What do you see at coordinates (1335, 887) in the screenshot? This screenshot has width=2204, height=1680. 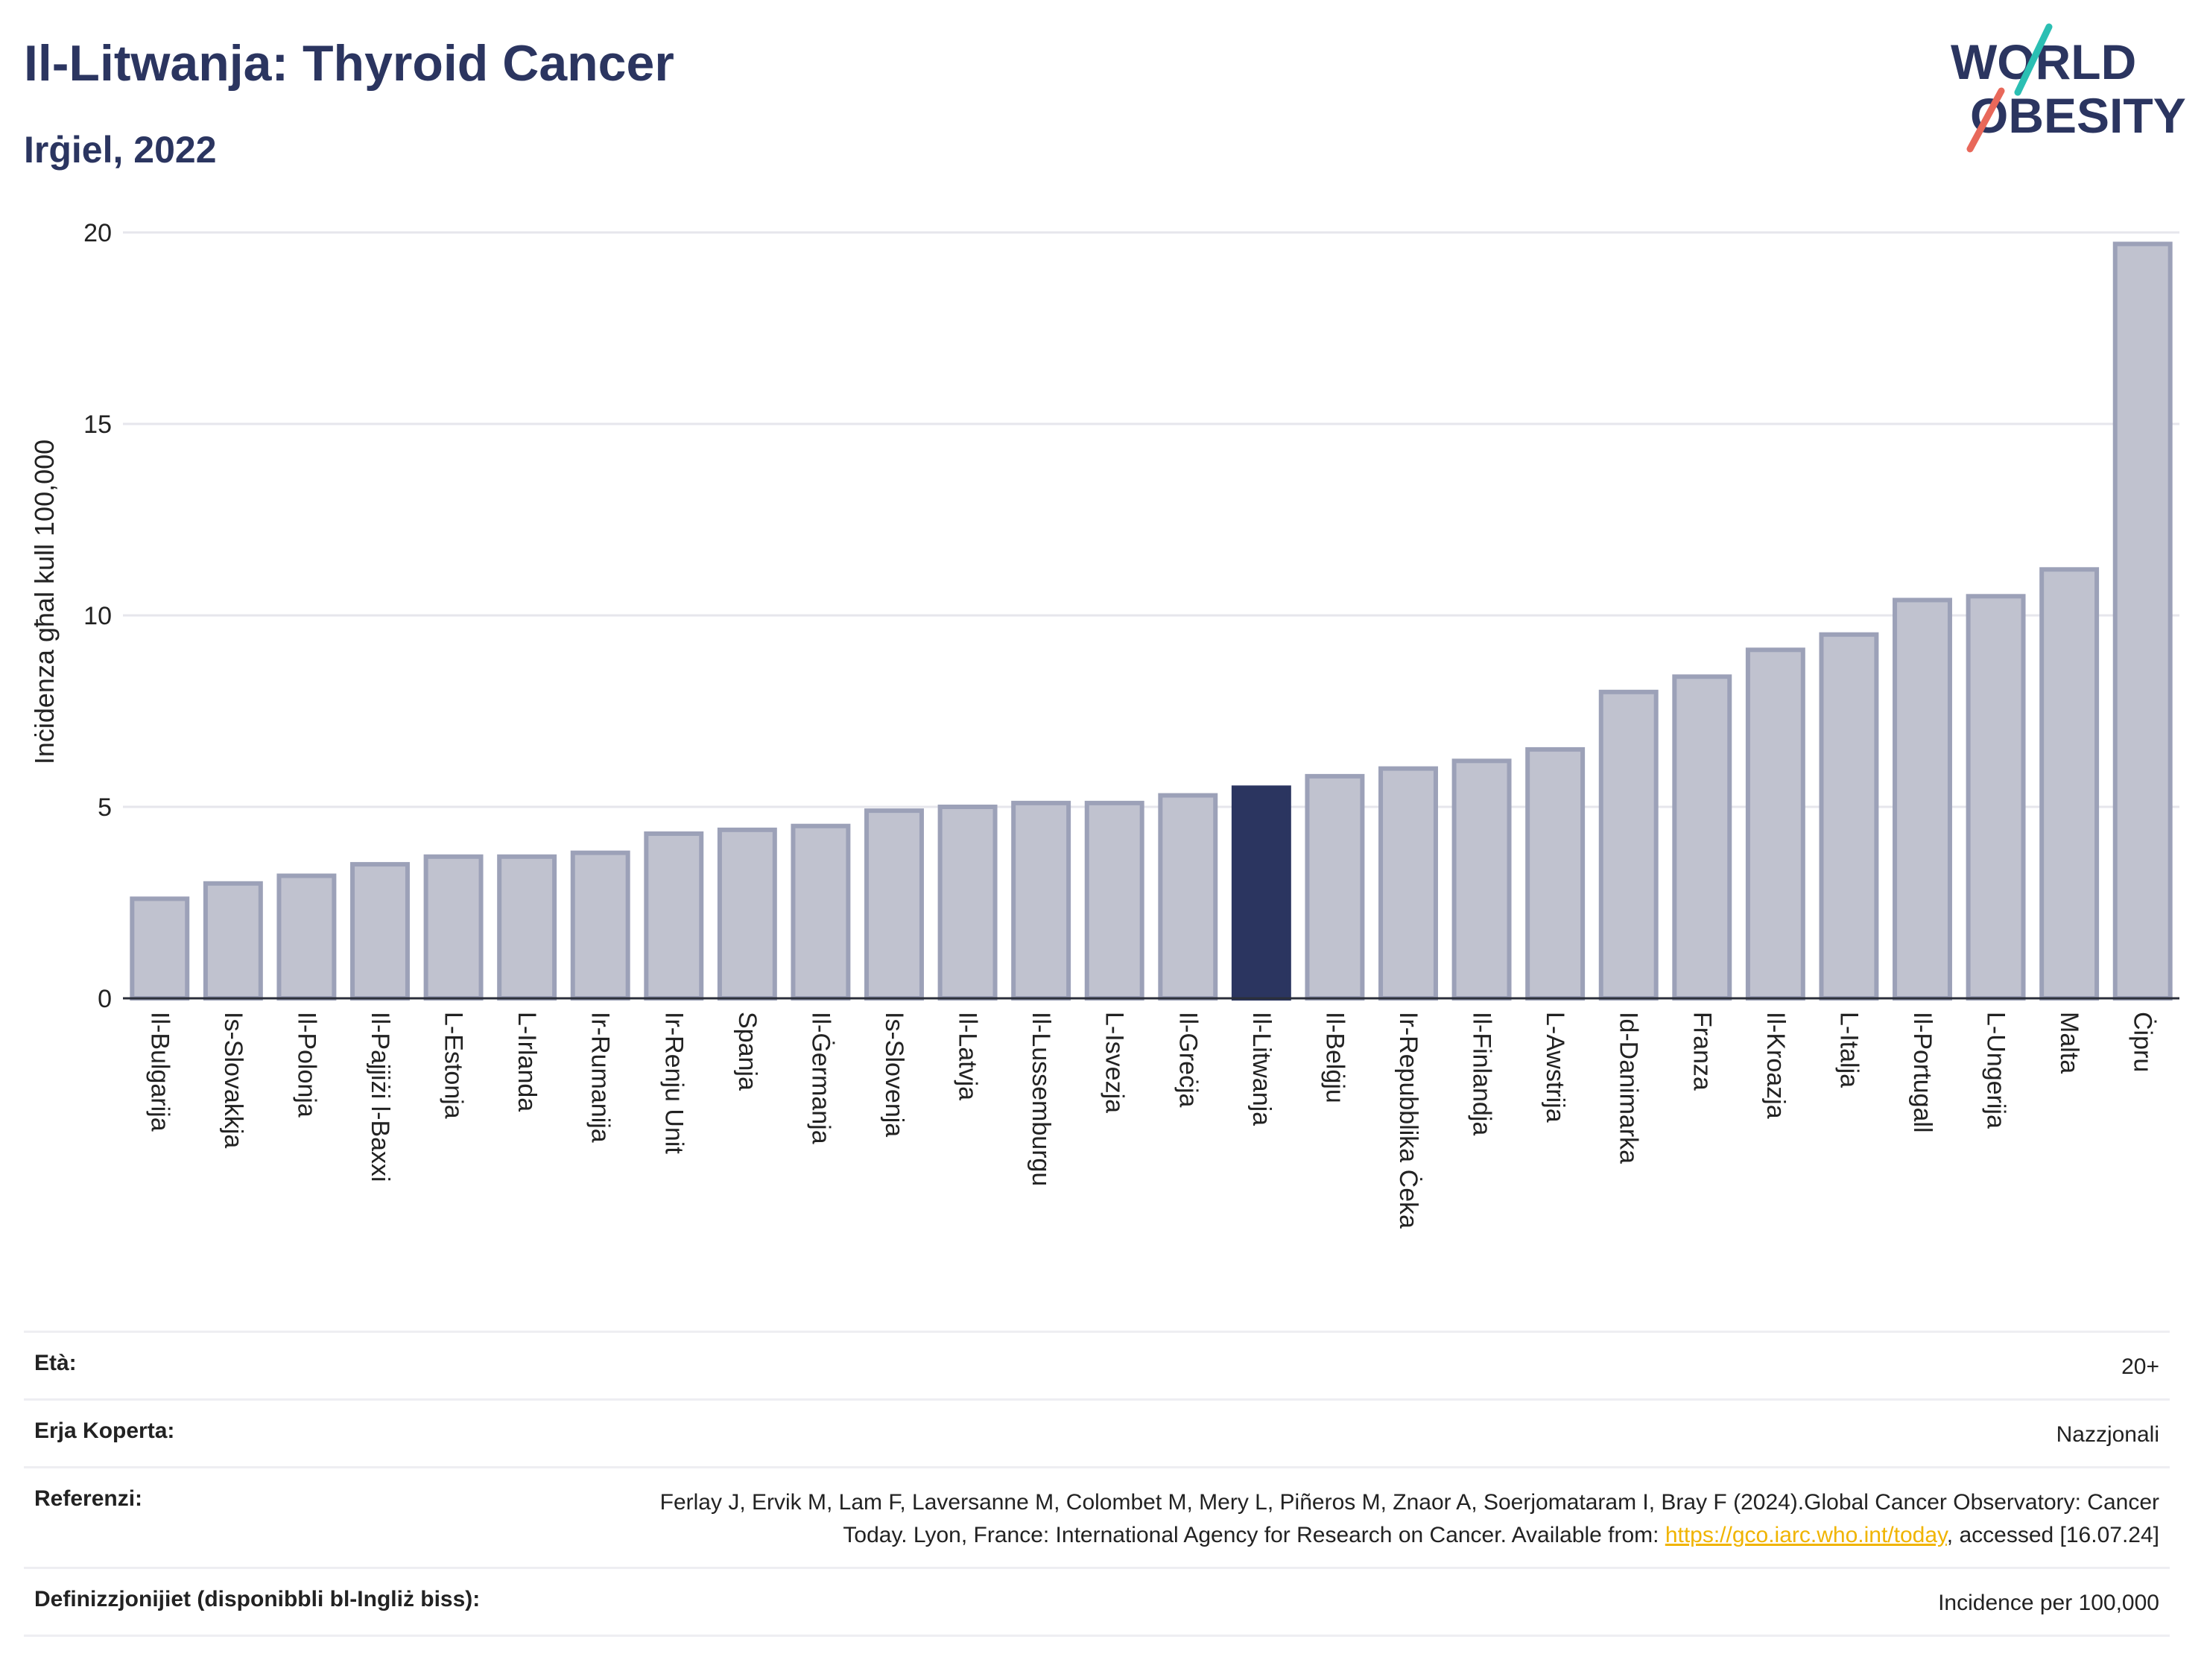 I see `bar-il-bel-ju` at bounding box center [1335, 887].